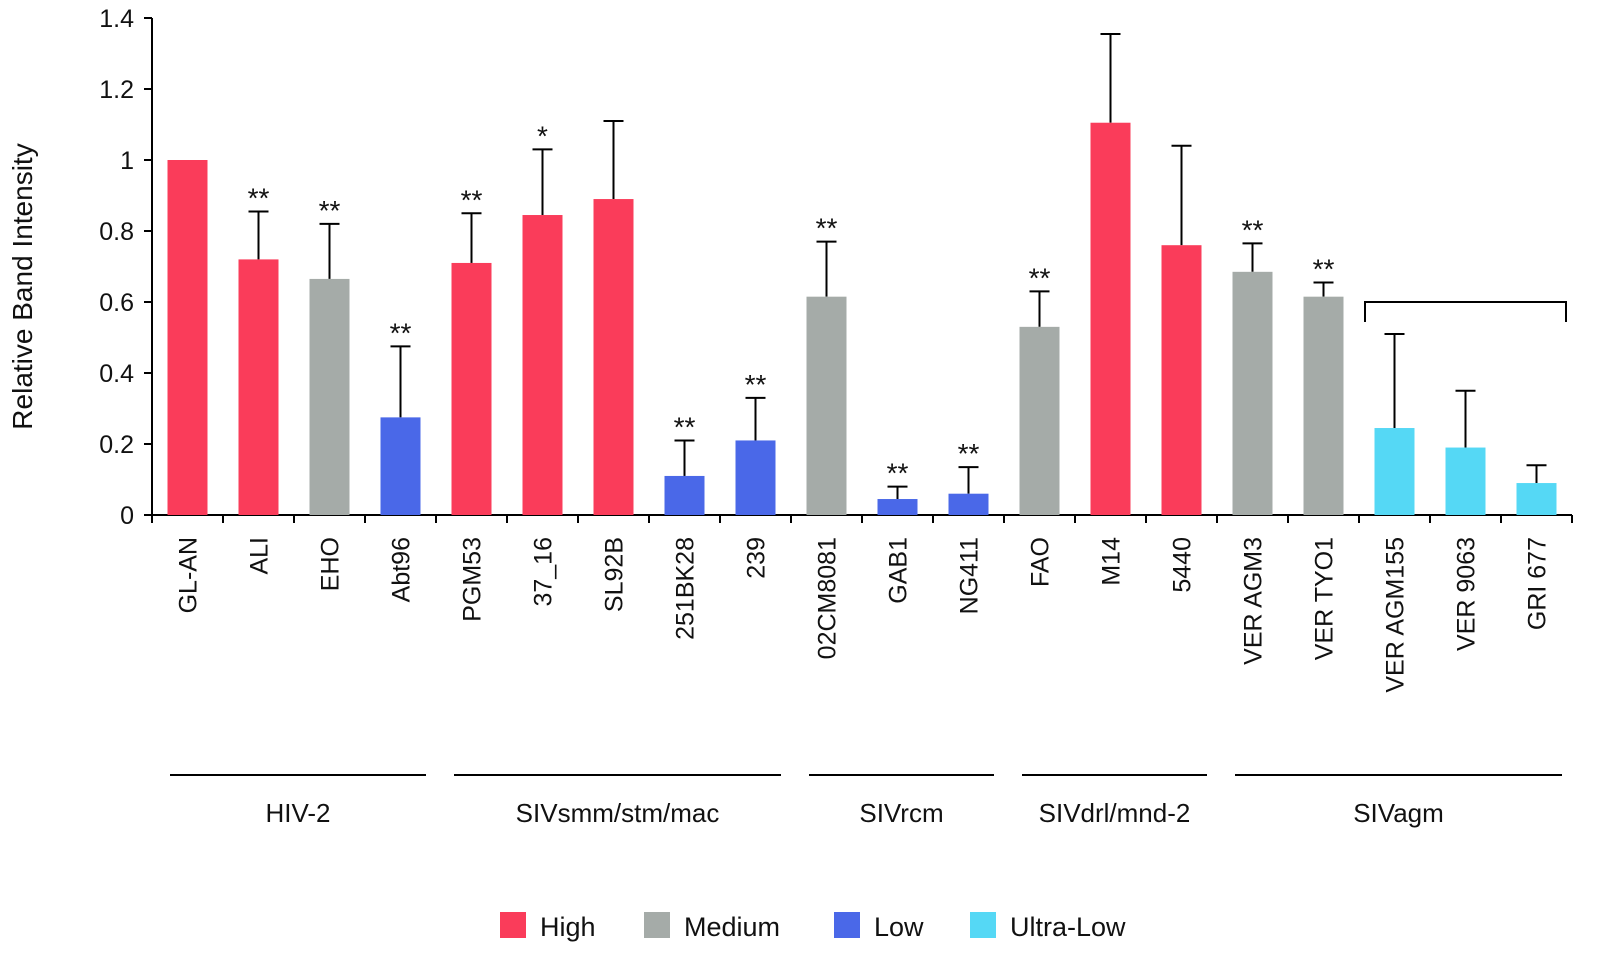  What do you see at coordinates (127, 161) in the screenshot?
I see `y-tick-label: 1` at bounding box center [127, 161].